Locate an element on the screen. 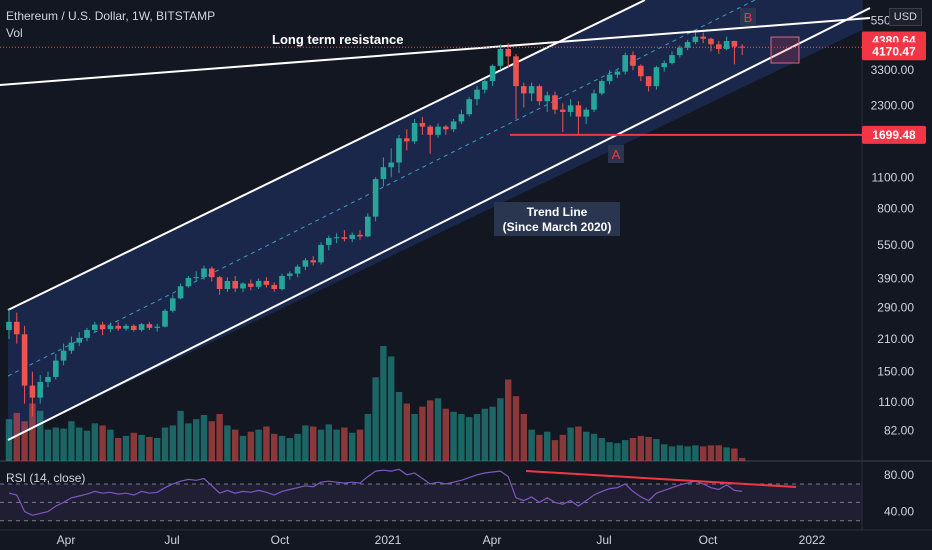 This screenshot has height=550, width=932. time-tick-label: Oct is located at coordinates (280, 540).